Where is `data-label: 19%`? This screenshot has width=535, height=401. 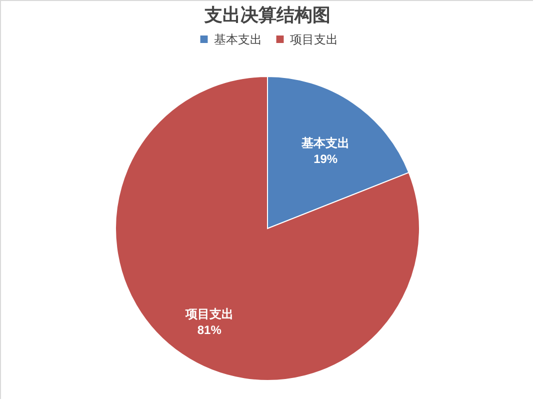 data-label: 19% is located at coordinates (326, 159).